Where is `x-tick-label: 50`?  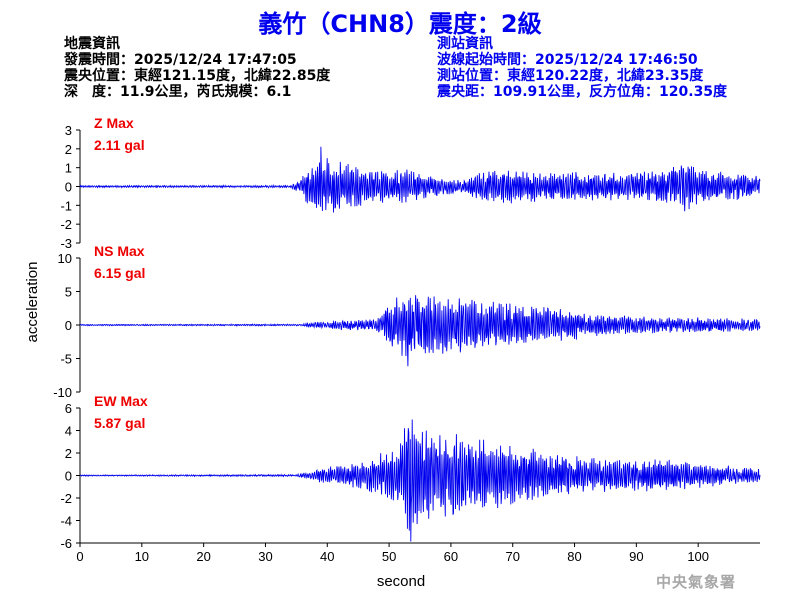
x-tick-label: 50 is located at coordinates (389, 556).